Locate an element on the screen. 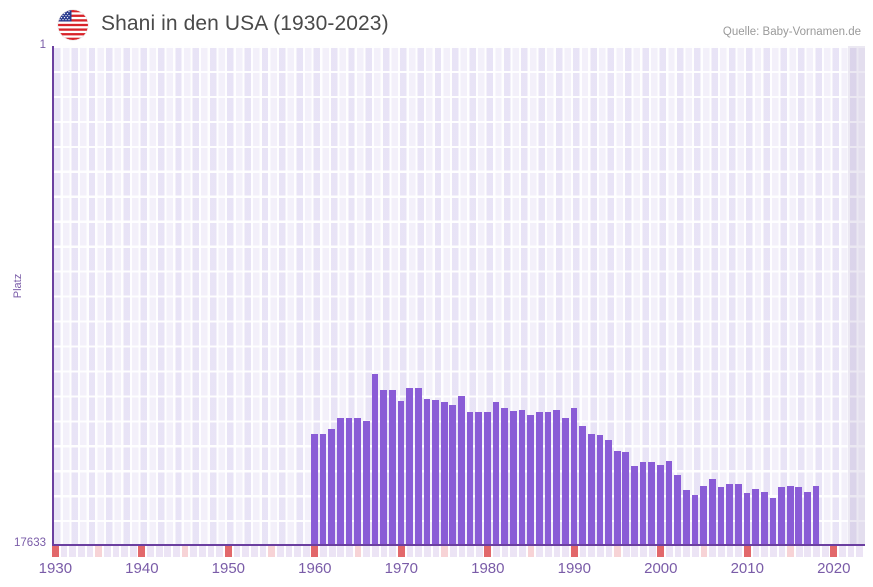  bar-2004 is located at coordinates (695, 519).